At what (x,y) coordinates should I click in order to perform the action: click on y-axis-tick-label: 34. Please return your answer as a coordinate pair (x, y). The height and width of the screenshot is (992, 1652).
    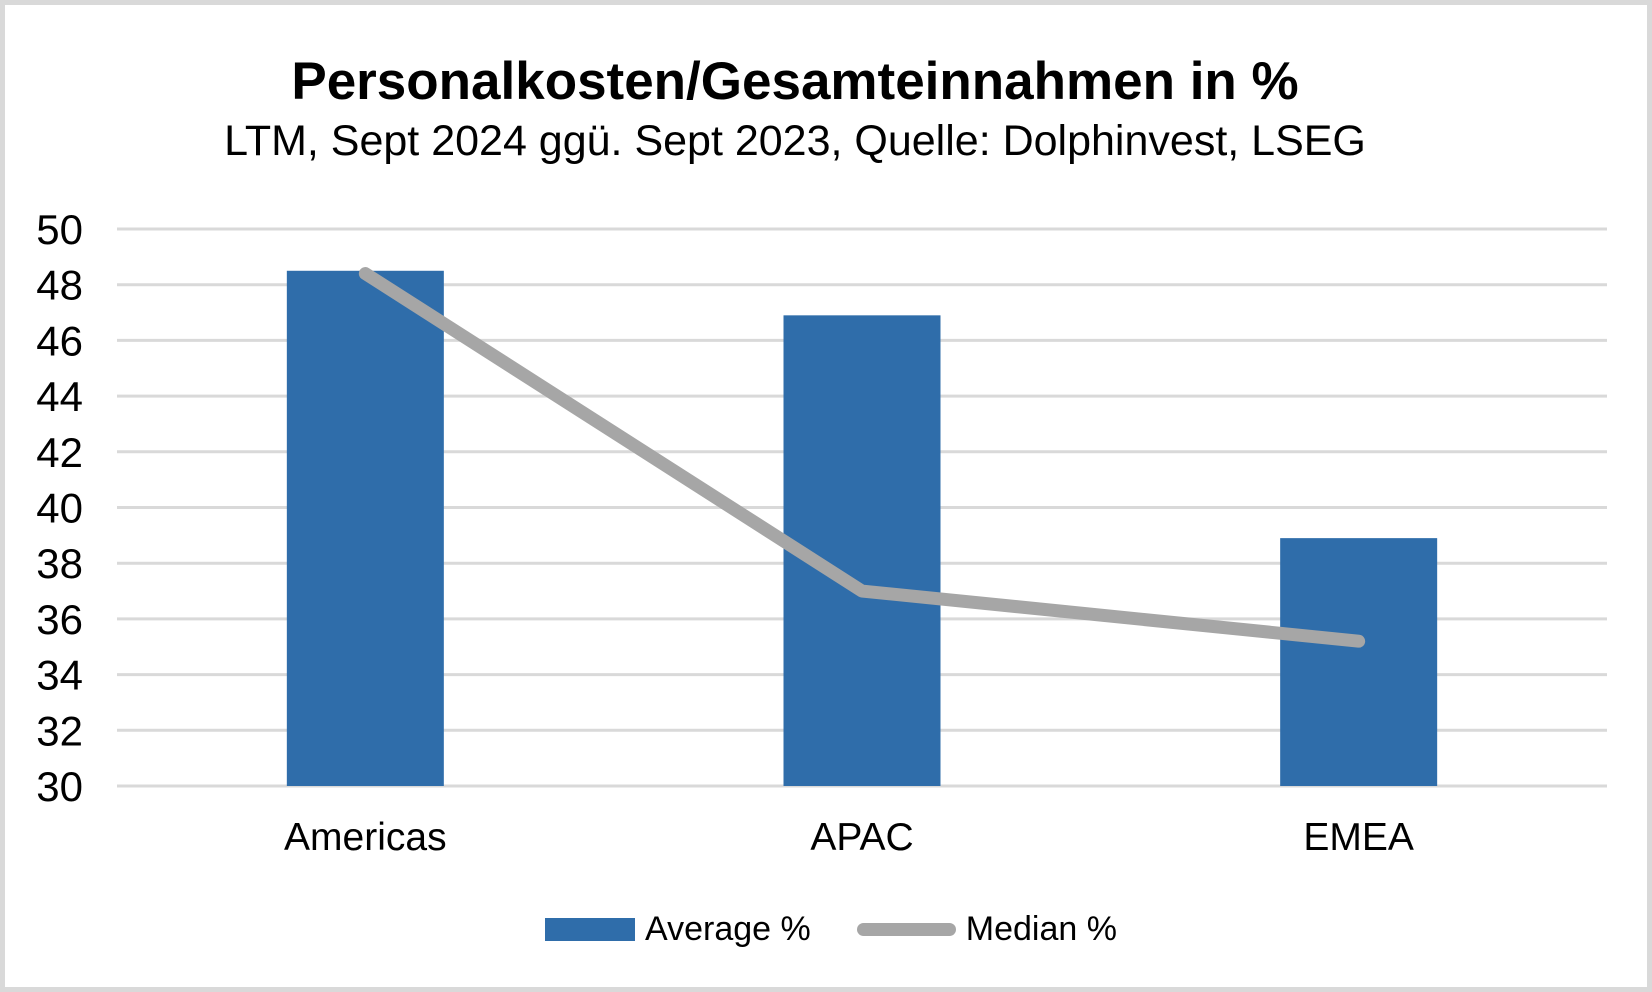
    Looking at the image, I should click on (59, 675).